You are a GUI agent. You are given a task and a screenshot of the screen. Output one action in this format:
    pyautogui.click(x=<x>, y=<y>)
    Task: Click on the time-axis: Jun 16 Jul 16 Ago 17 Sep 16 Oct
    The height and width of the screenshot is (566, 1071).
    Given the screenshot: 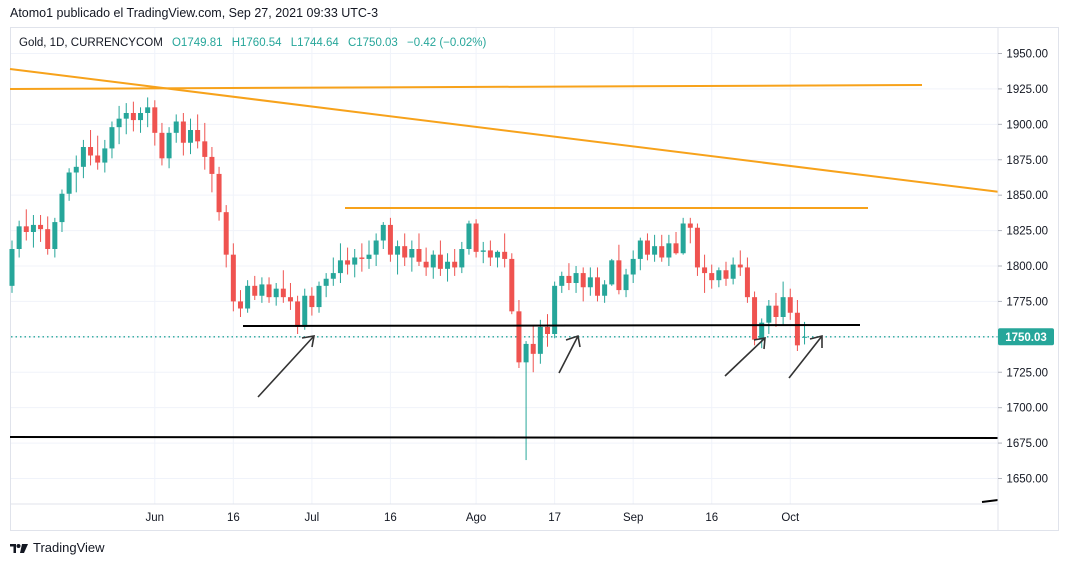 What is the action you would take?
    pyautogui.click(x=473, y=518)
    